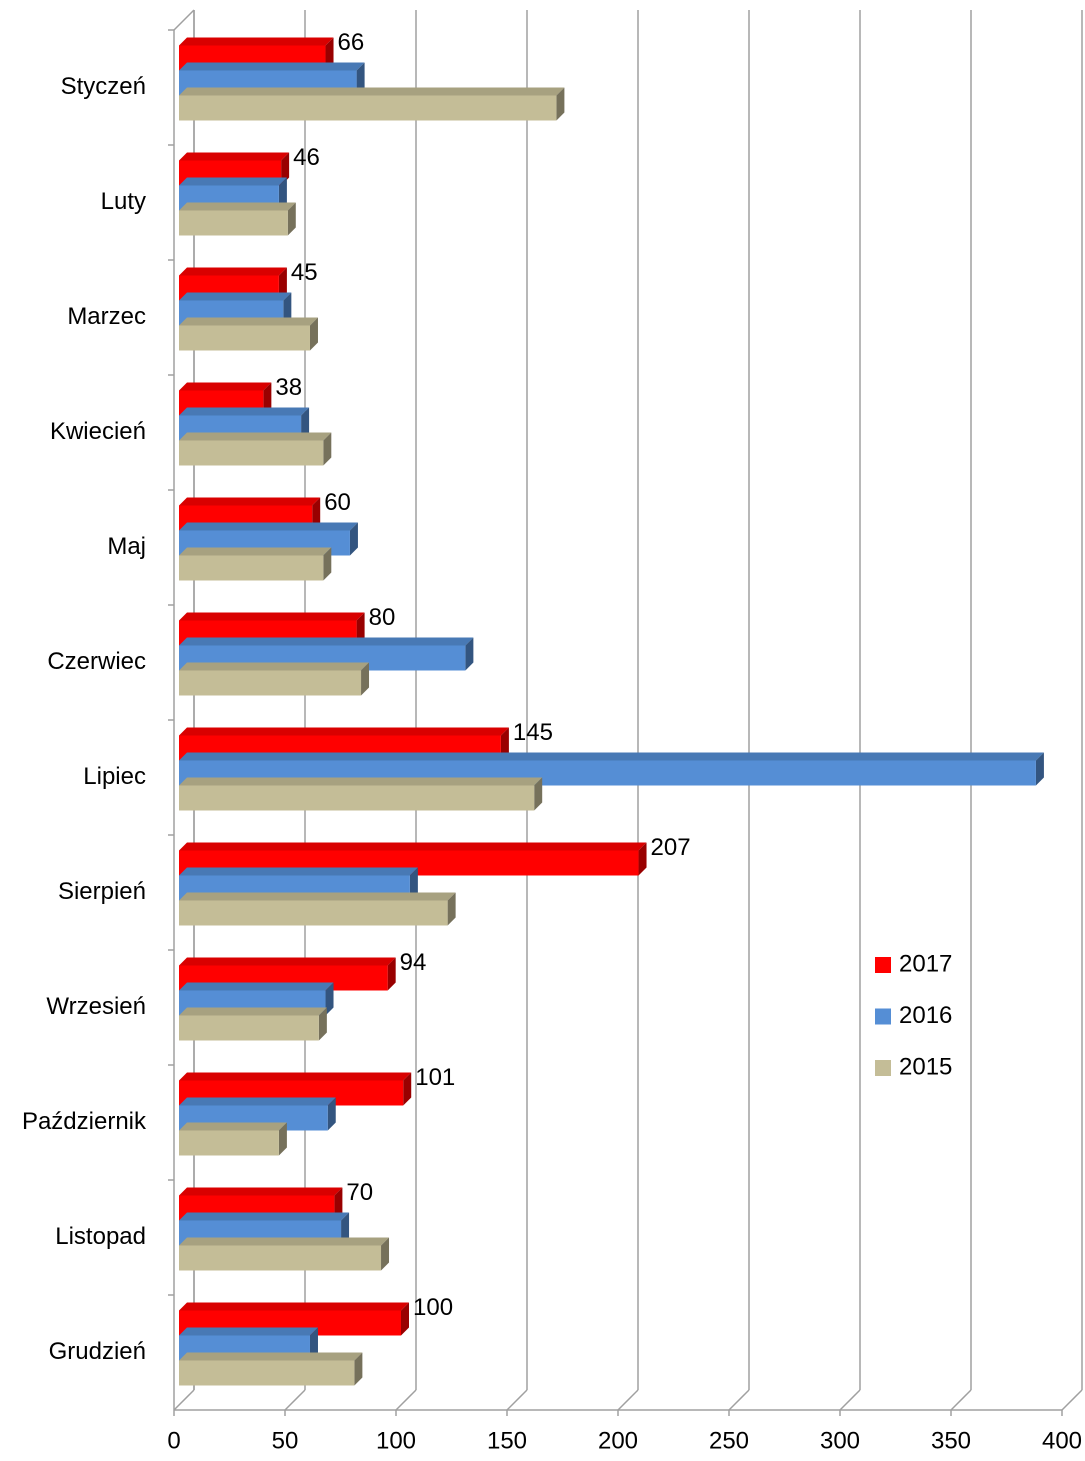 The width and height of the screenshot is (1085, 1461). Describe the element at coordinates (925, 1015) in the screenshot. I see `legend-label: 2016` at that location.